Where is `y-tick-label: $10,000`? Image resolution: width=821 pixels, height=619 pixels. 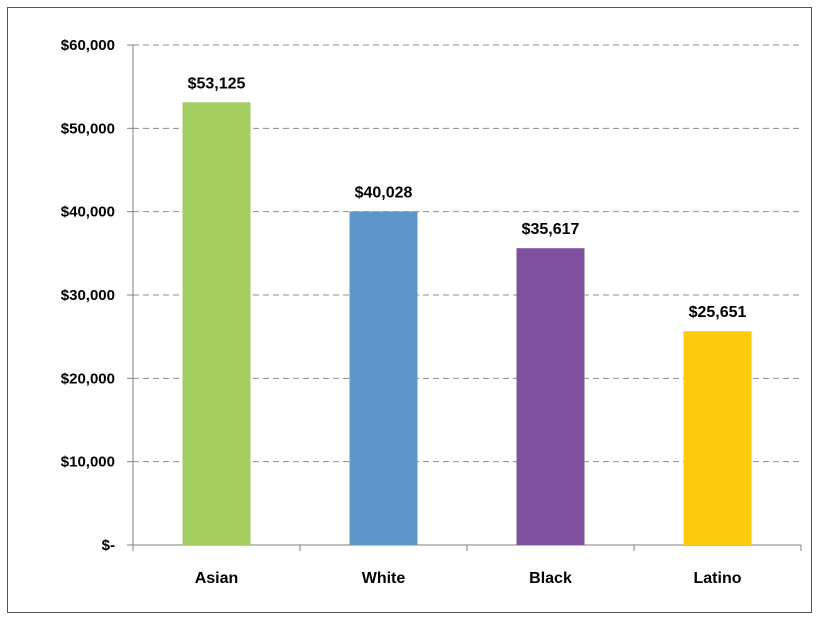
y-tick-label: $10,000 is located at coordinates (88, 462).